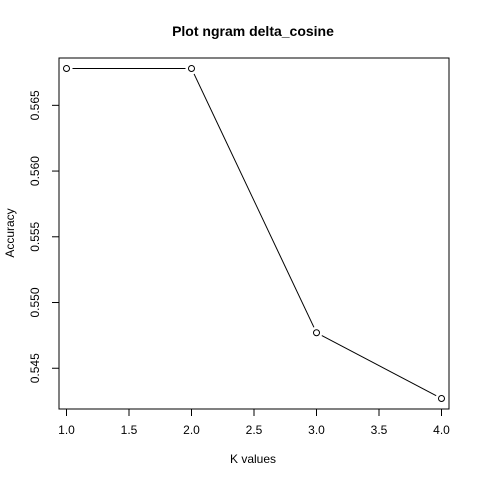 Image resolution: width=480 pixels, height=480 pixels. Describe the element at coordinates (253, 31) in the screenshot. I see `chart-title: Plot ngram delta_cosine` at that location.